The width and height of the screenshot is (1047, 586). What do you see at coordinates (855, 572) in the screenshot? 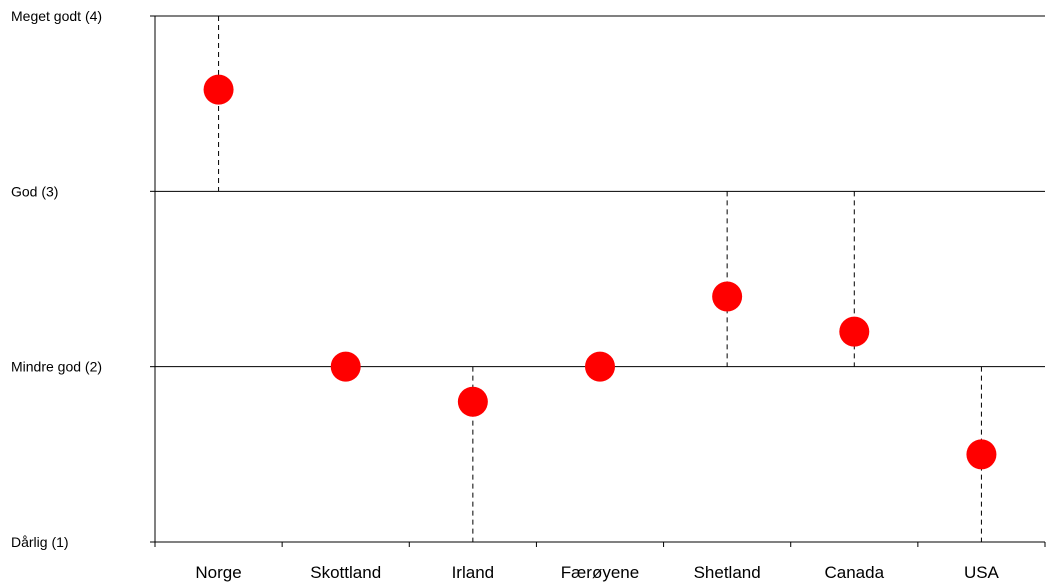
I see `x-tick-label: Canada` at bounding box center [855, 572].